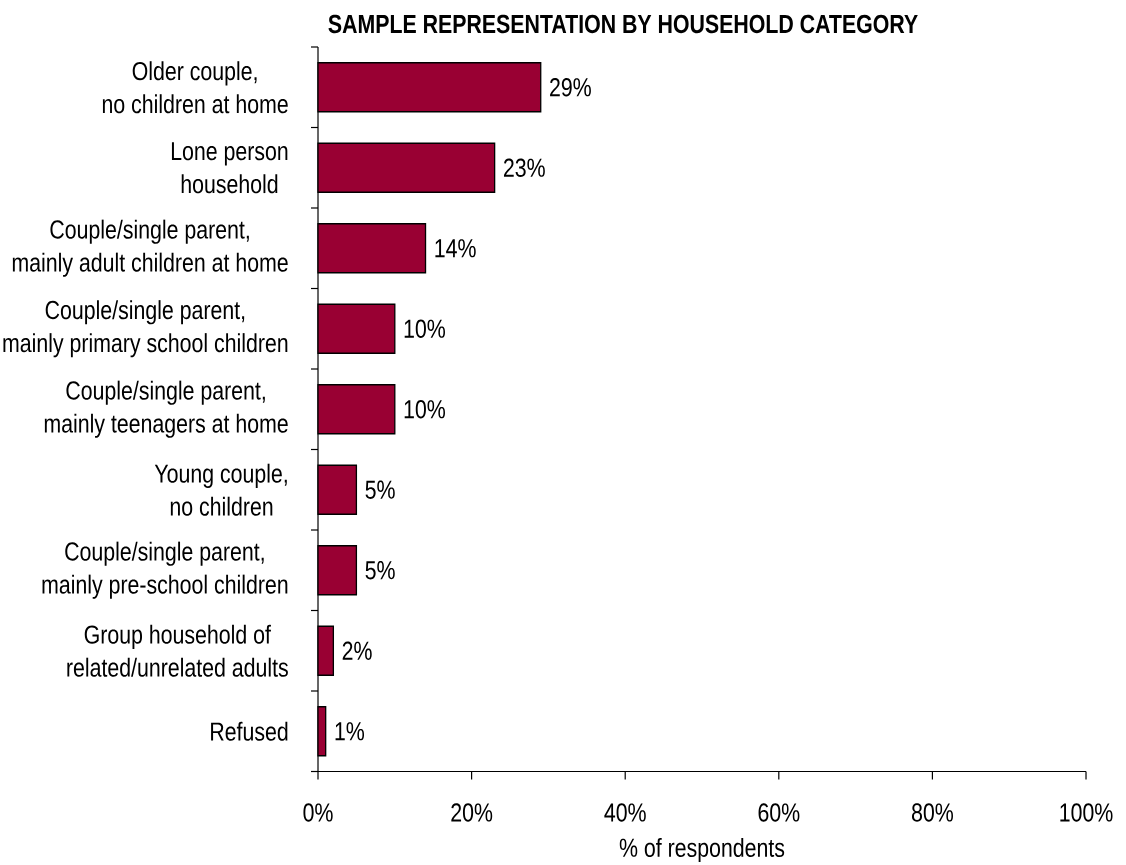  What do you see at coordinates (166, 409) in the screenshot?
I see `y-tick-label: Couple/single parent, mainly teenagers at home` at bounding box center [166, 409].